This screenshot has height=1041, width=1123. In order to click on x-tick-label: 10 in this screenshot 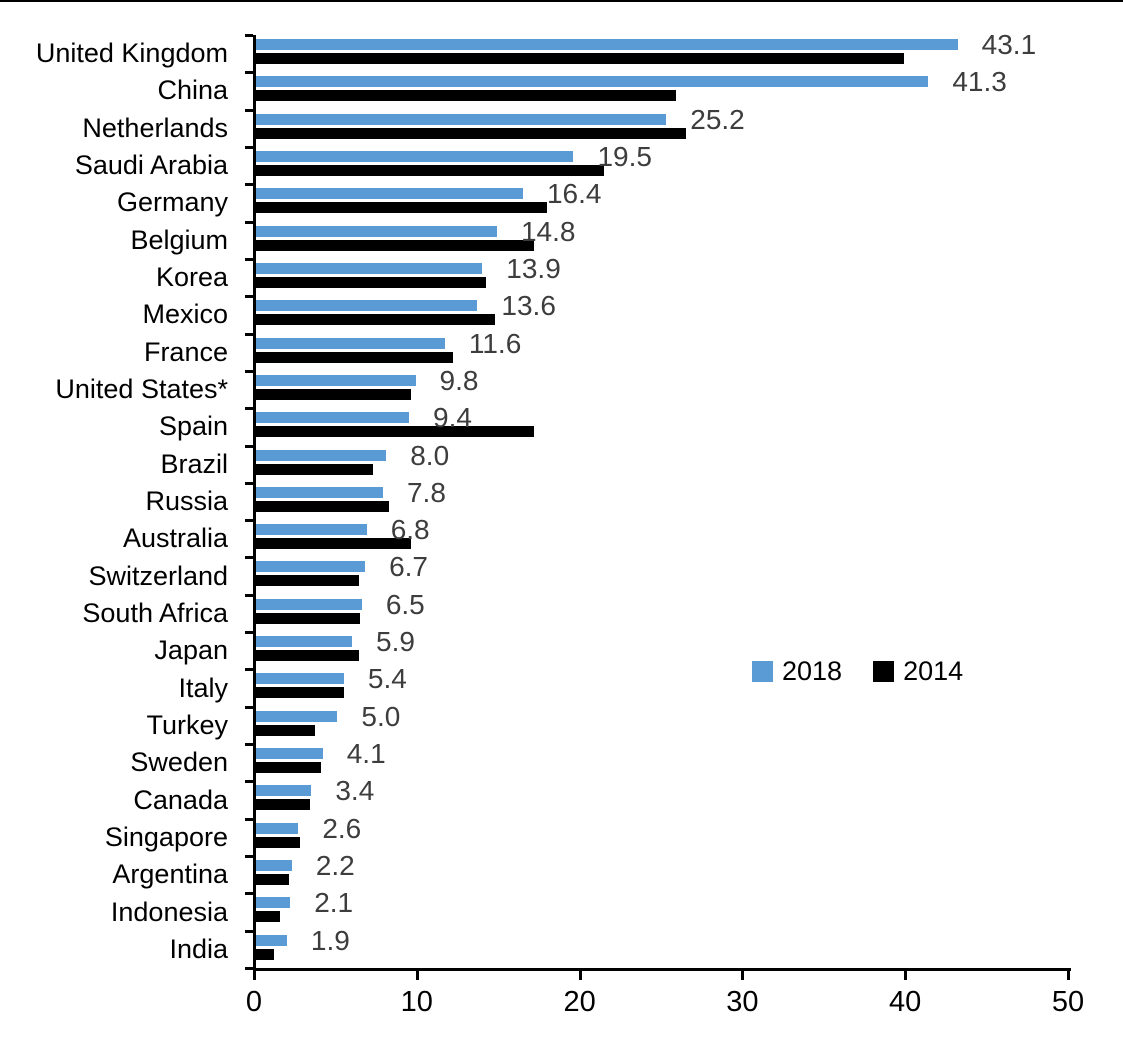, I will do `click(416, 1002)`.